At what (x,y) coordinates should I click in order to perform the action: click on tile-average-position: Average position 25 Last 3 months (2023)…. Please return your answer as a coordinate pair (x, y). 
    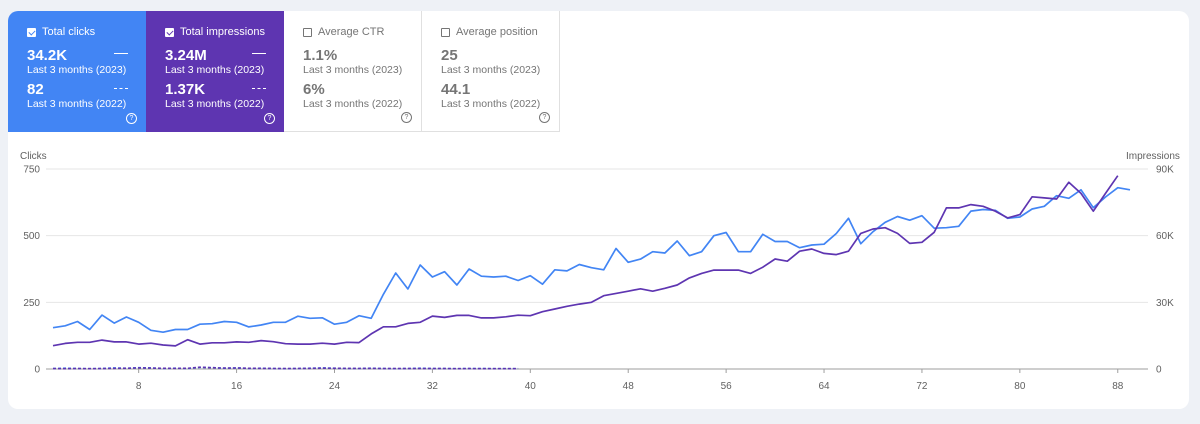
    Looking at the image, I should click on (491, 71).